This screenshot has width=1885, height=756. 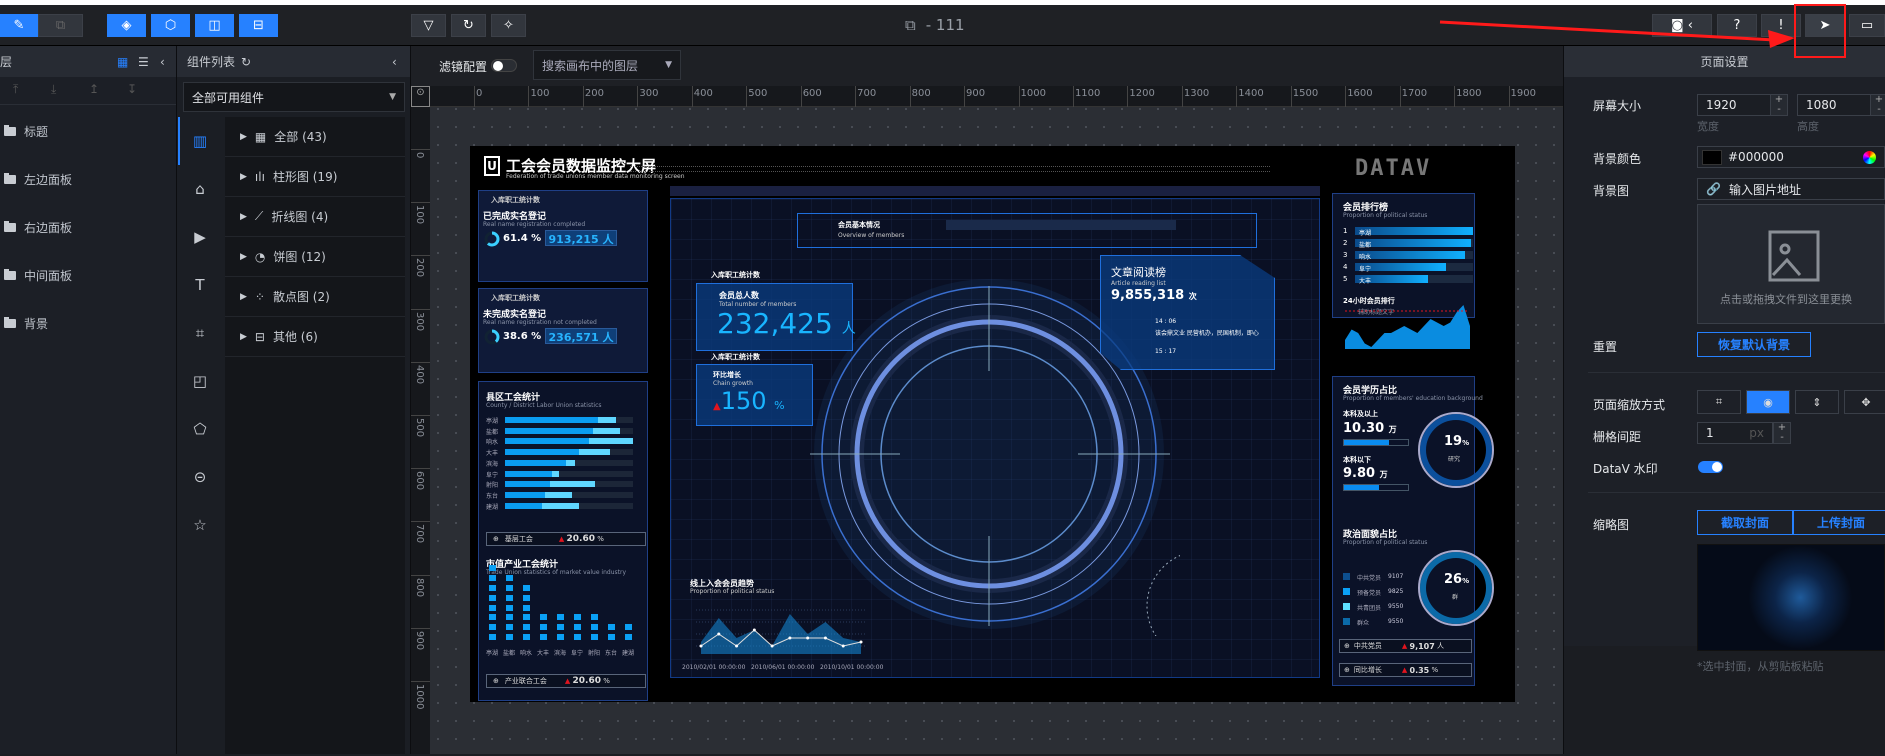 I want to click on element: +, so click(x=1879, y=99).